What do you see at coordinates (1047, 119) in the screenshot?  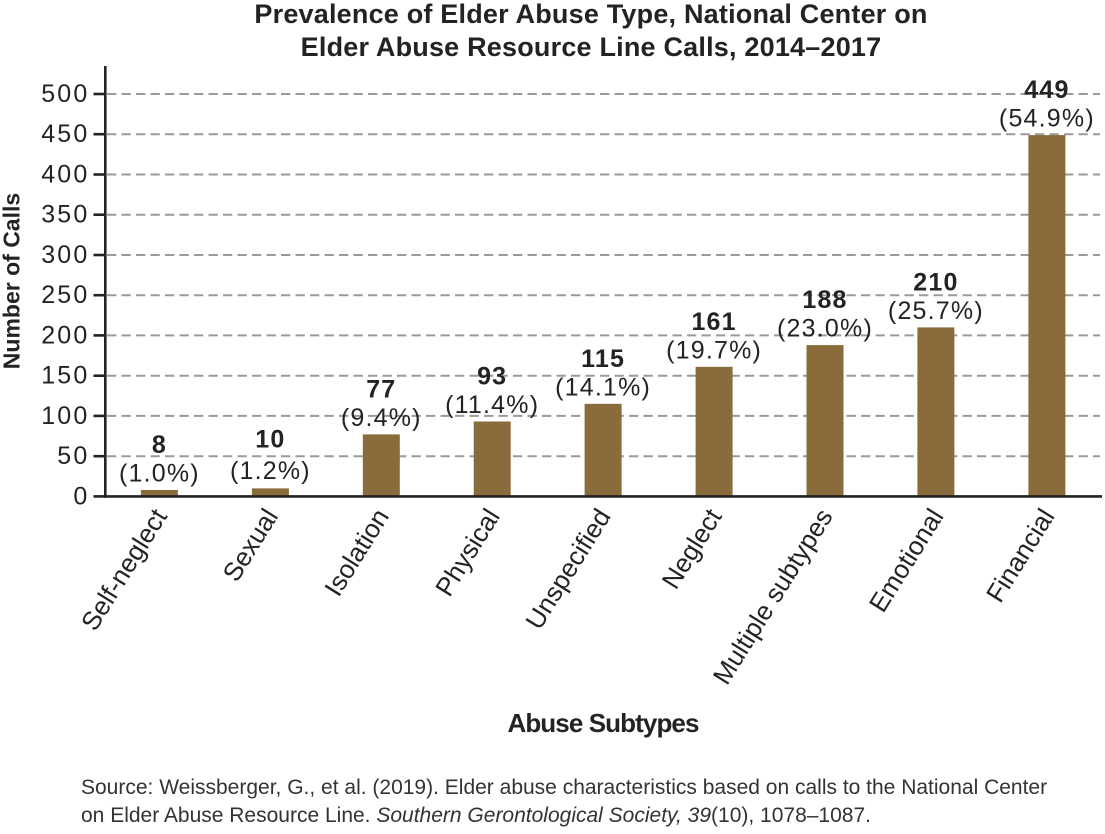 I see `svg-text: (54.9%)` at bounding box center [1047, 119].